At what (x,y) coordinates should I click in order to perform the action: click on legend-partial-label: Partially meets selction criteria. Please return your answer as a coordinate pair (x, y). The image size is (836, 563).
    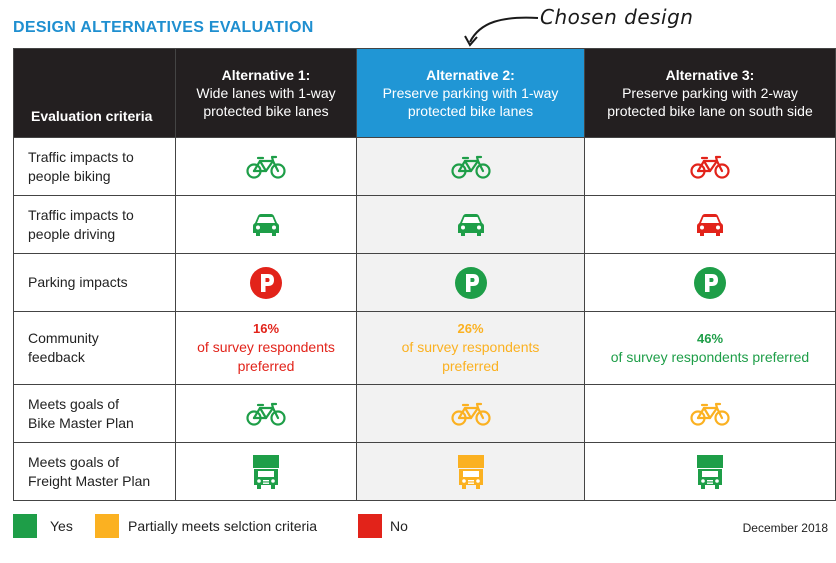
    Looking at the image, I should click on (223, 526).